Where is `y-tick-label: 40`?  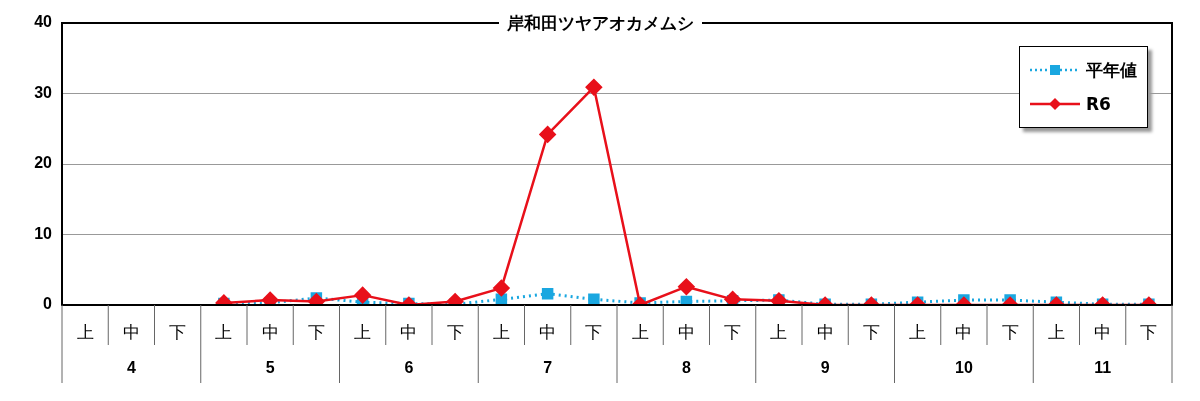 y-tick-label: 40 is located at coordinates (43, 22).